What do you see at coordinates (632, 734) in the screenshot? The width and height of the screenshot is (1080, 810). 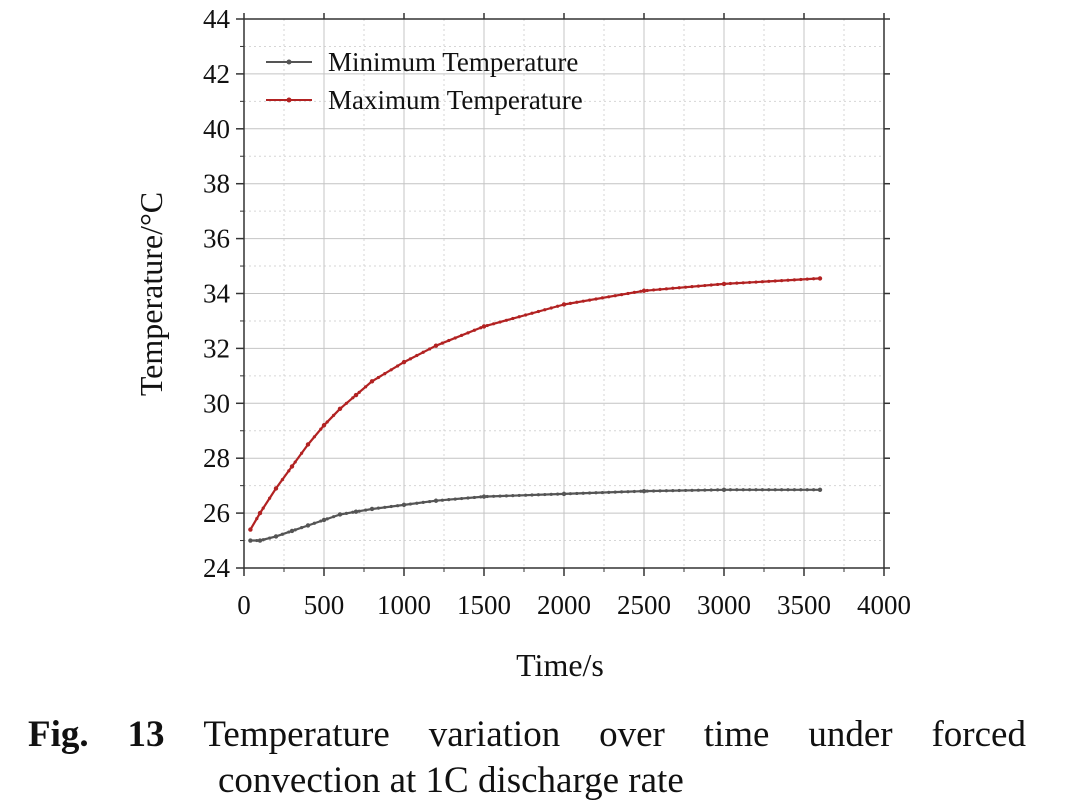 I see `caption-word: over` at bounding box center [632, 734].